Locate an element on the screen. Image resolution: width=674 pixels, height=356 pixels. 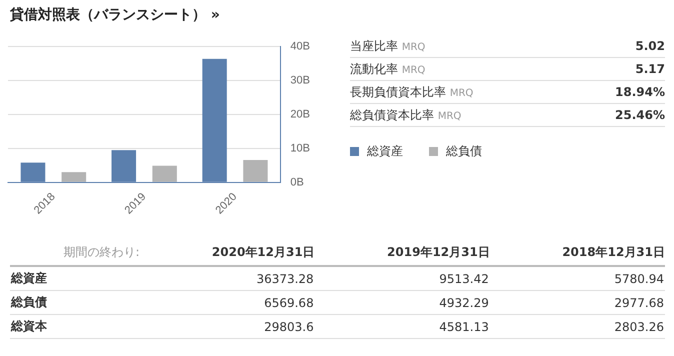
legend-label: 総資産 is located at coordinates (384, 151).